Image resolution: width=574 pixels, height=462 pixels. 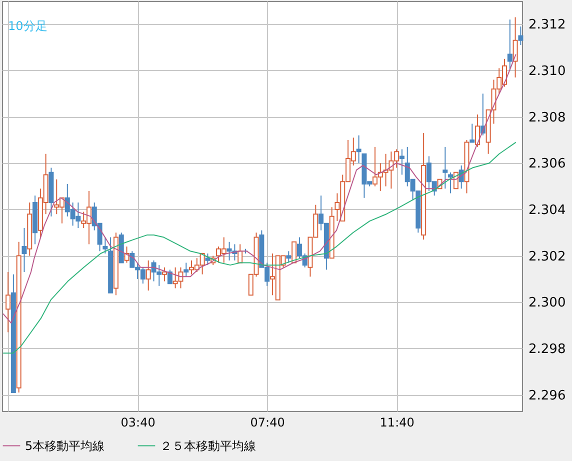 What do you see at coordinates (28, 26) in the screenshot?
I see `text: 10分足` at bounding box center [28, 26].